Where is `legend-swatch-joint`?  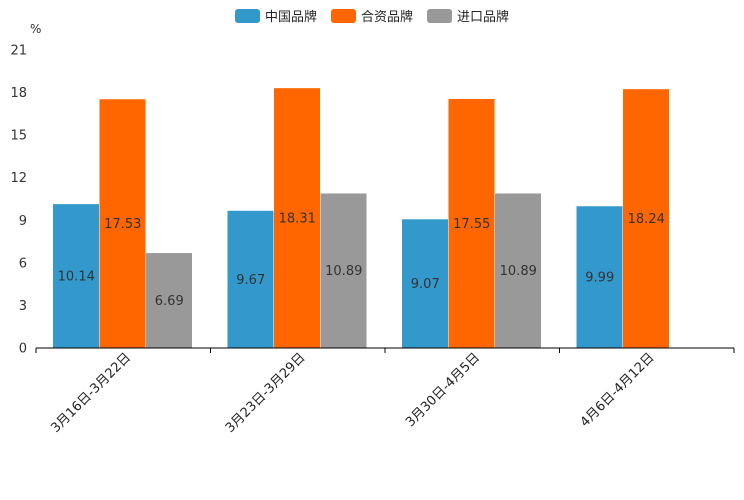 legend-swatch-joint is located at coordinates (343, 15).